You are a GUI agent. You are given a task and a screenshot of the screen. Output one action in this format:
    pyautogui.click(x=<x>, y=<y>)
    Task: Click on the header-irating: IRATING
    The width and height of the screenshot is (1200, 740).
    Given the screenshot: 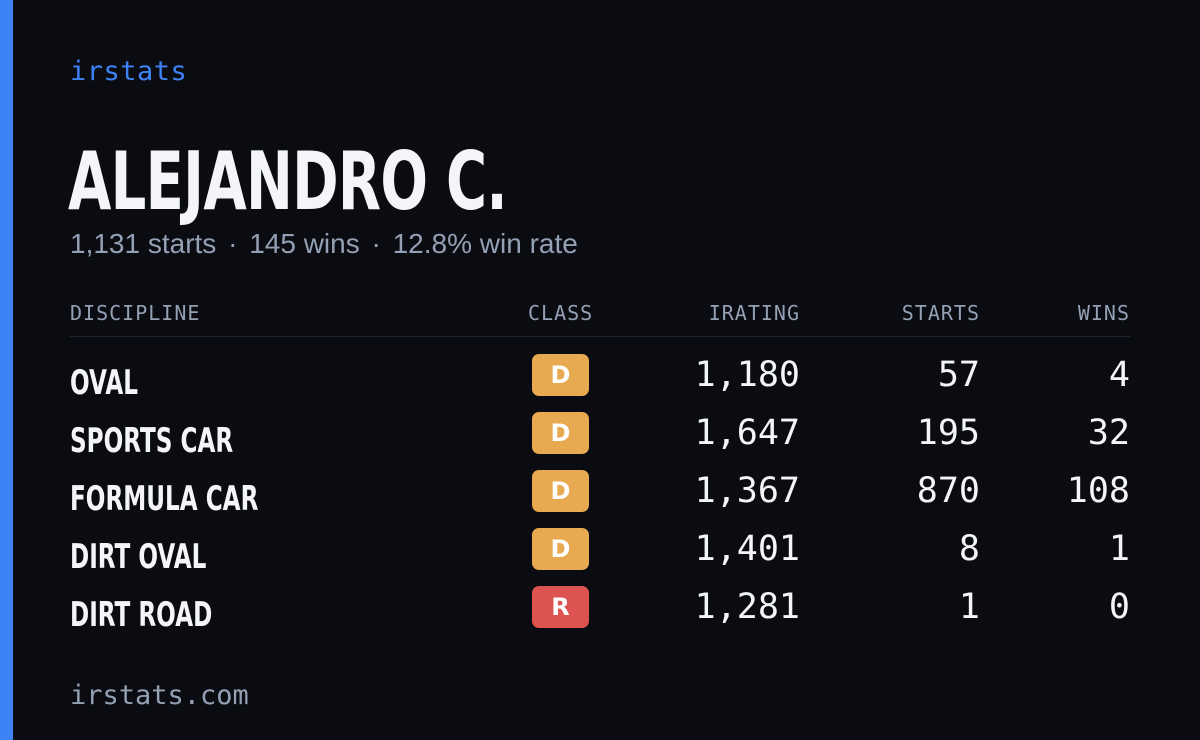 What is the action you would take?
    pyautogui.click(x=754, y=313)
    